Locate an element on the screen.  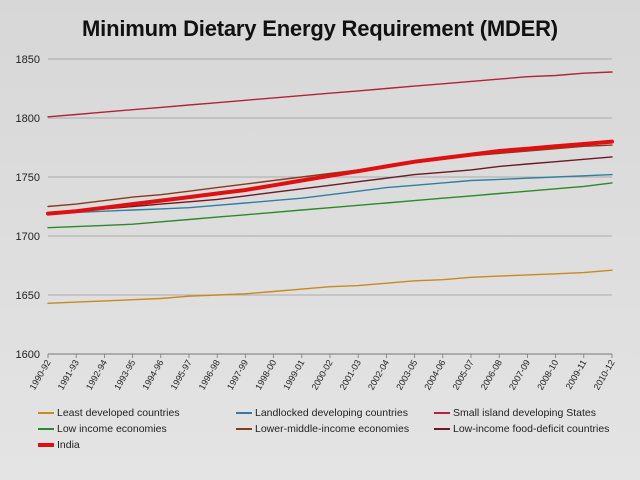
x-tick-label: 1993-95 is located at coordinates (124, 375).